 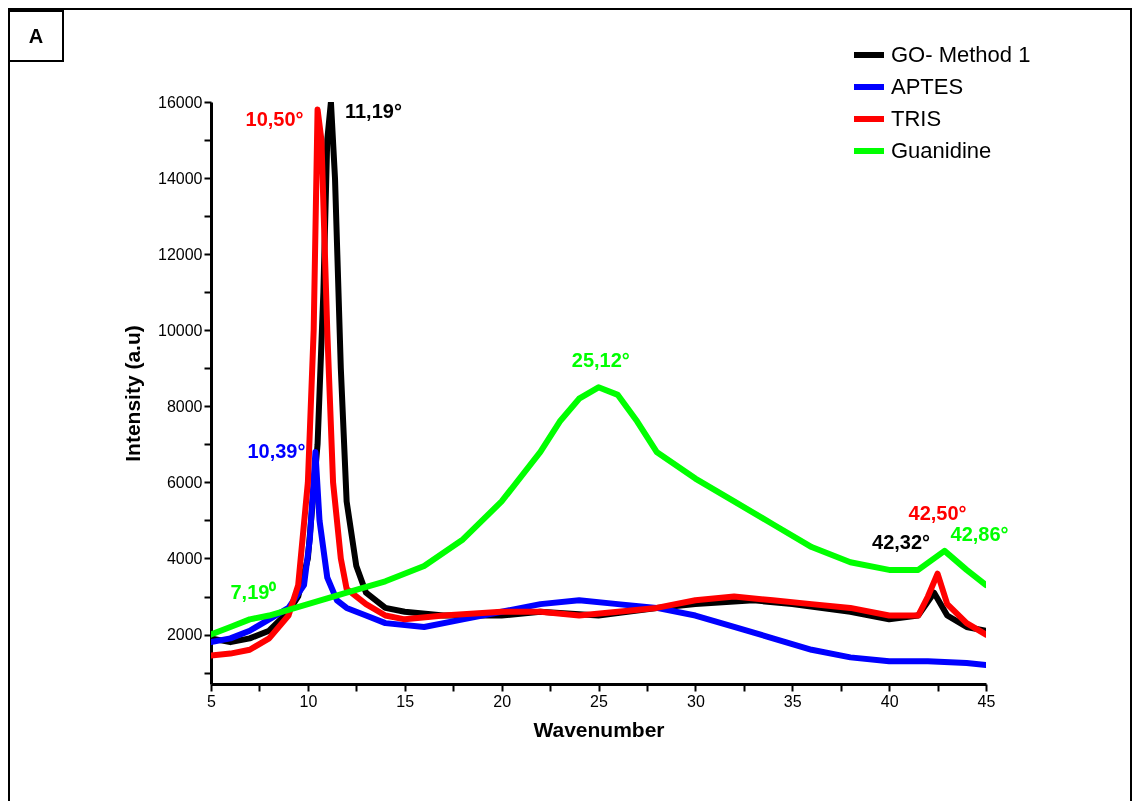 I want to click on annotation: 42,86°, so click(x=979, y=533).